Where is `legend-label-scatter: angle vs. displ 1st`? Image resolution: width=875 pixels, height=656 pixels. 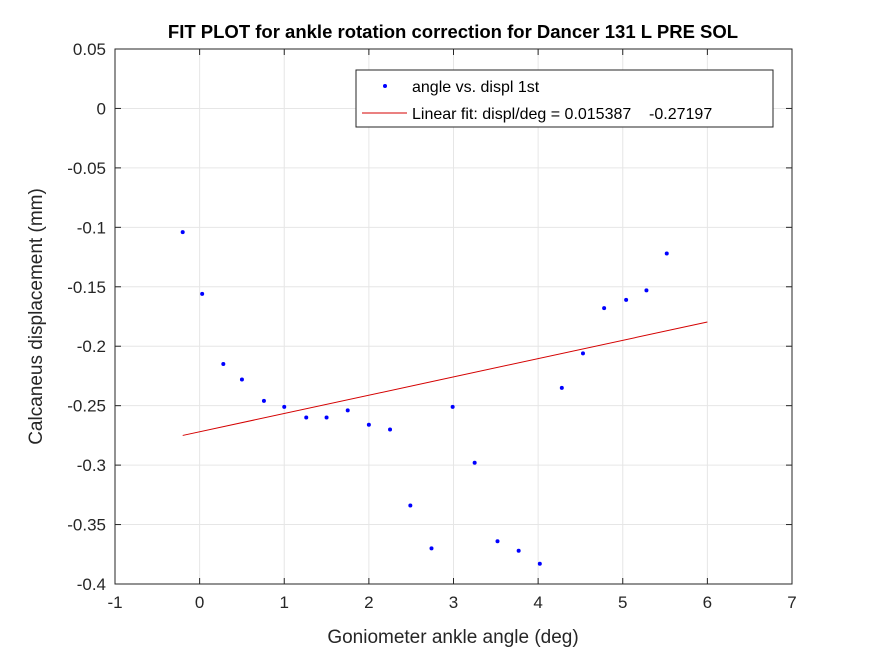
legend-label-scatter: angle vs. displ 1st is located at coordinates (476, 87).